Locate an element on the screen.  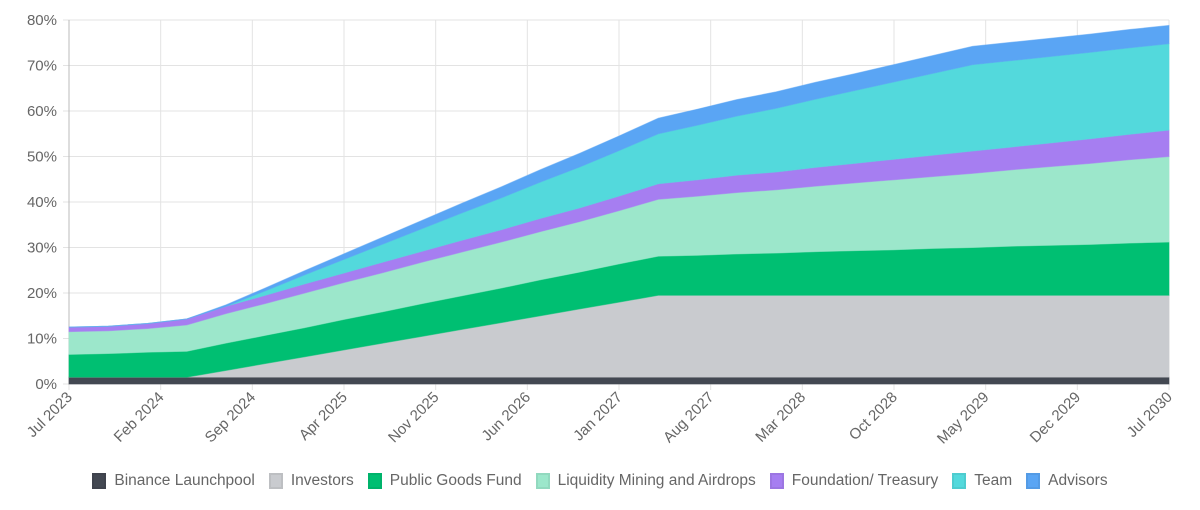
y-tick-label: 50% is located at coordinates (42, 157).